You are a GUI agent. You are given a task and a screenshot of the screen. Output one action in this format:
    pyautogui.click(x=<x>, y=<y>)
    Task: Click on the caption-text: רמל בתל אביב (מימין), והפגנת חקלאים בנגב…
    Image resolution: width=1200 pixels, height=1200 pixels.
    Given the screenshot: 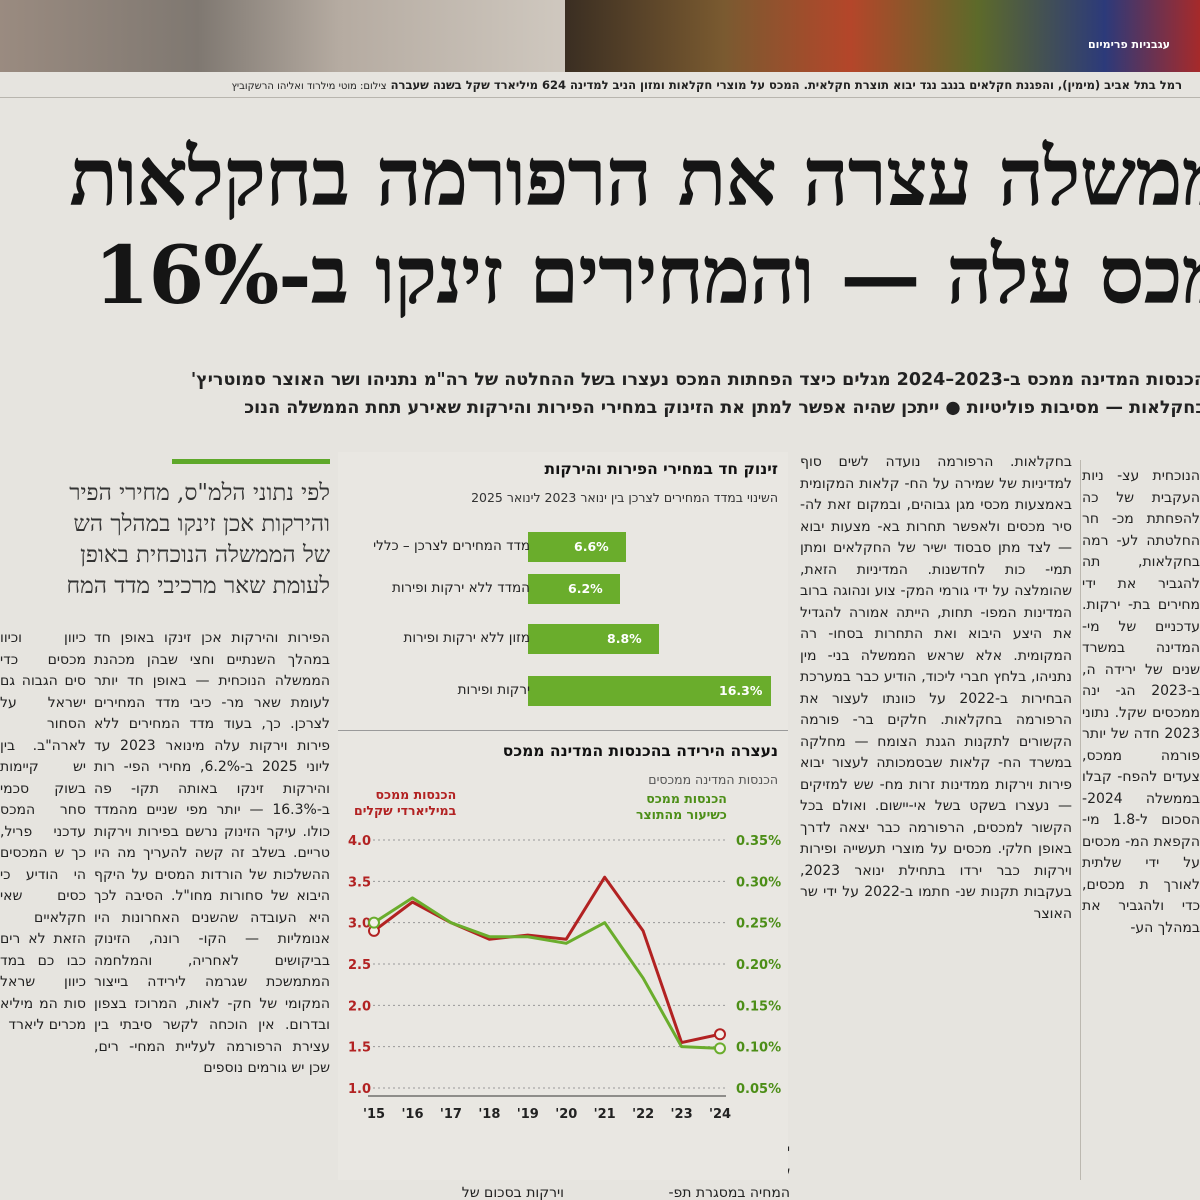 What is the action you would take?
    pyautogui.click(x=786, y=85)
    